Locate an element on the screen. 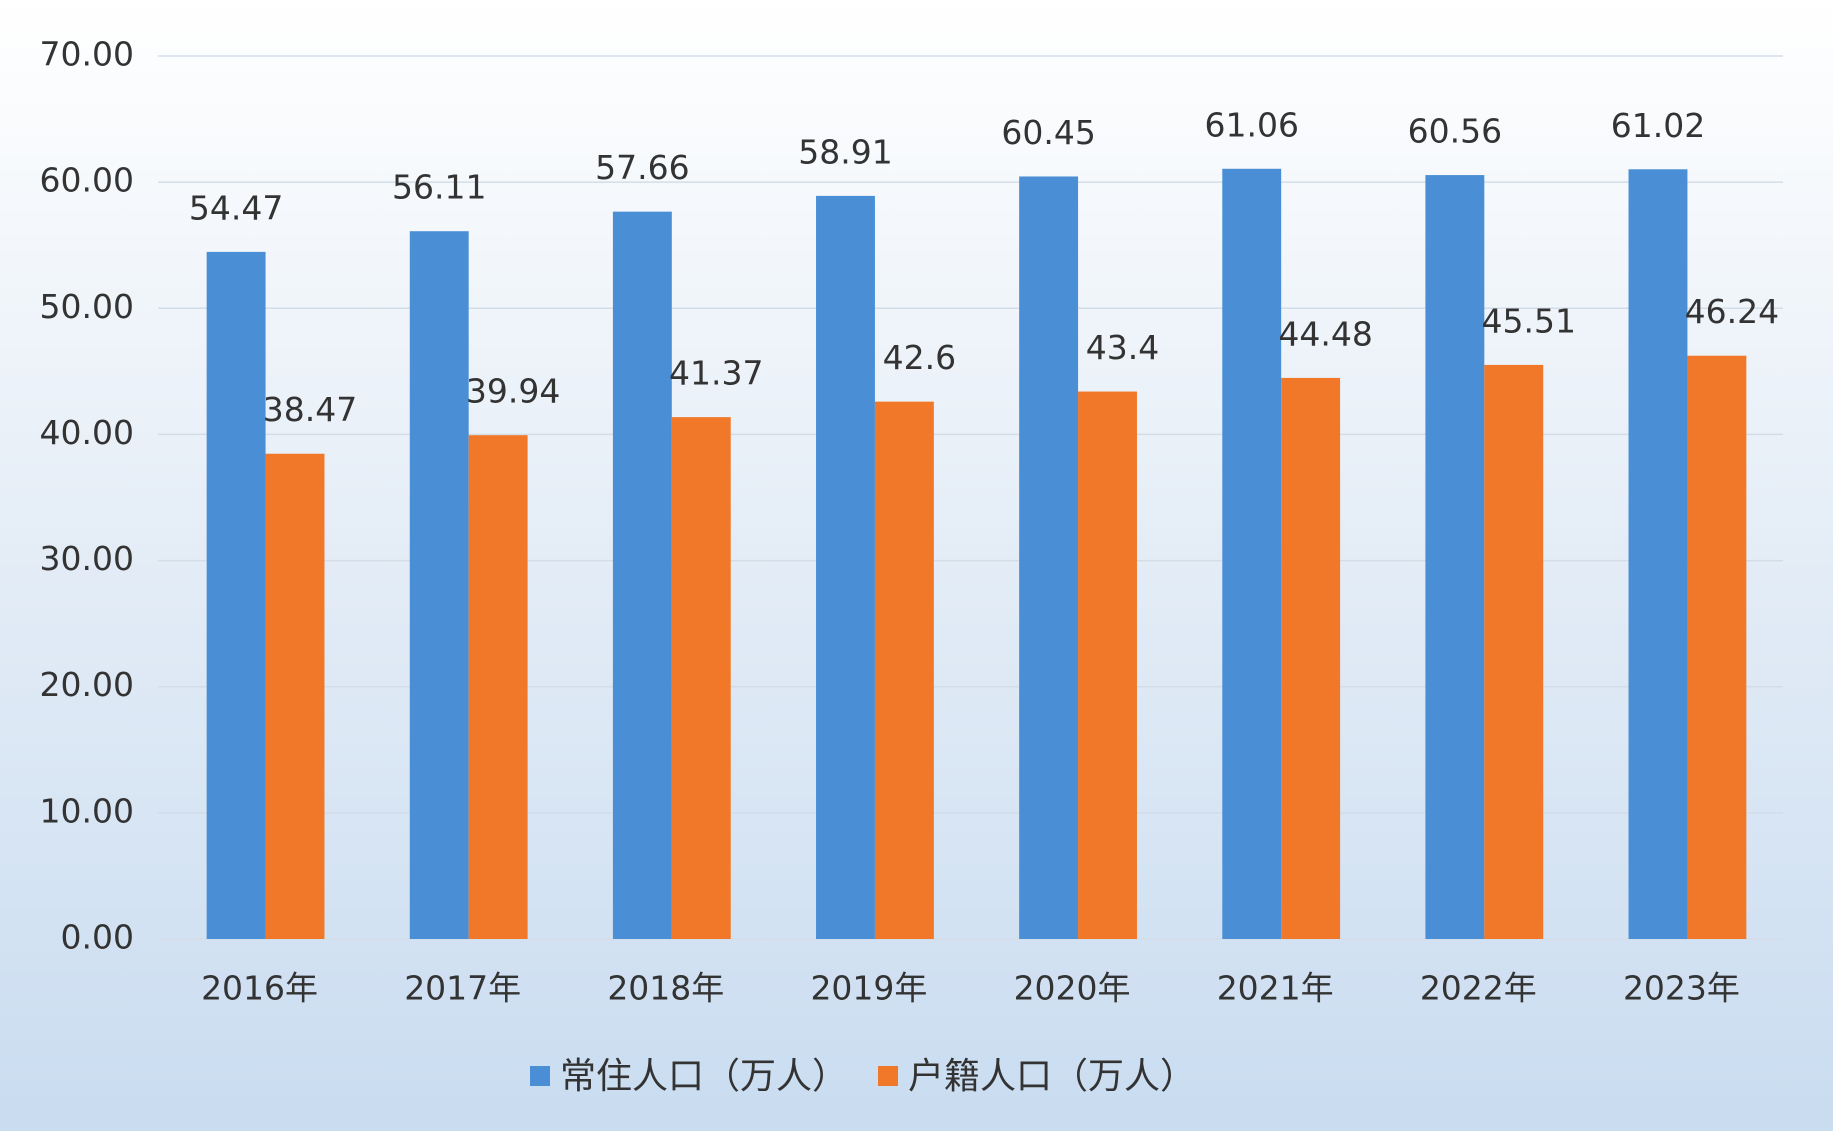  data-label: 44.48 is located at coordinates (1325, 333).